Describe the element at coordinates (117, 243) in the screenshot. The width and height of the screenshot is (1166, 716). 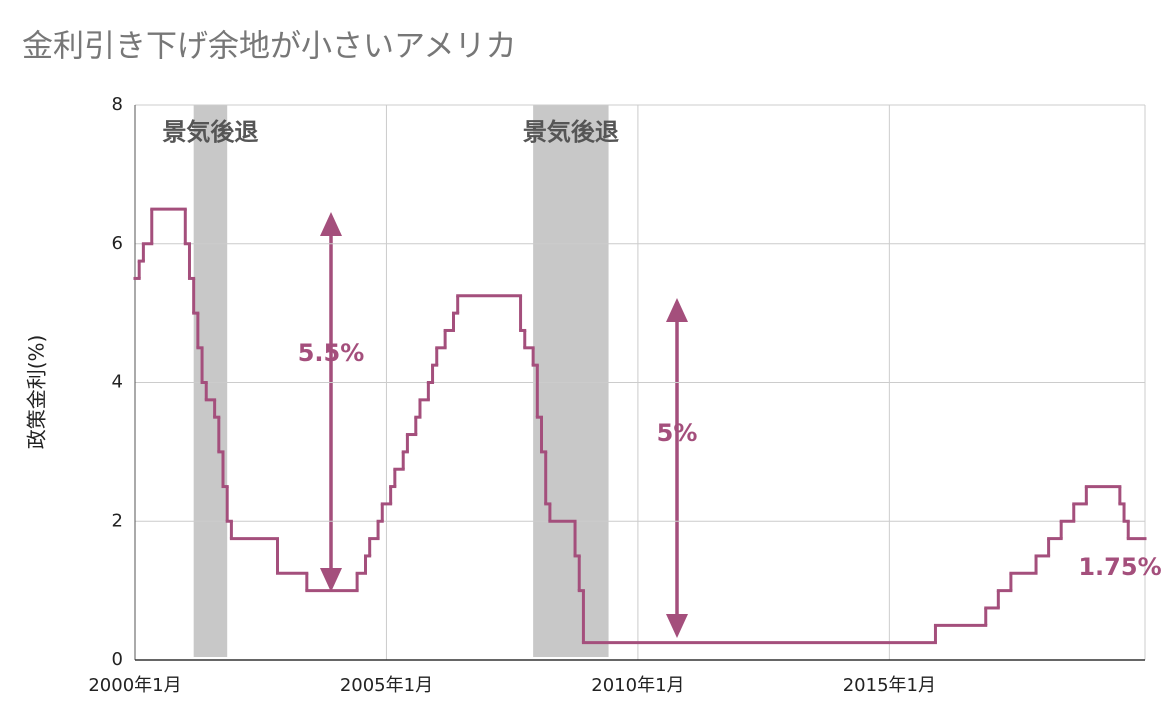
I see `y-tick-label: 6` at that location.